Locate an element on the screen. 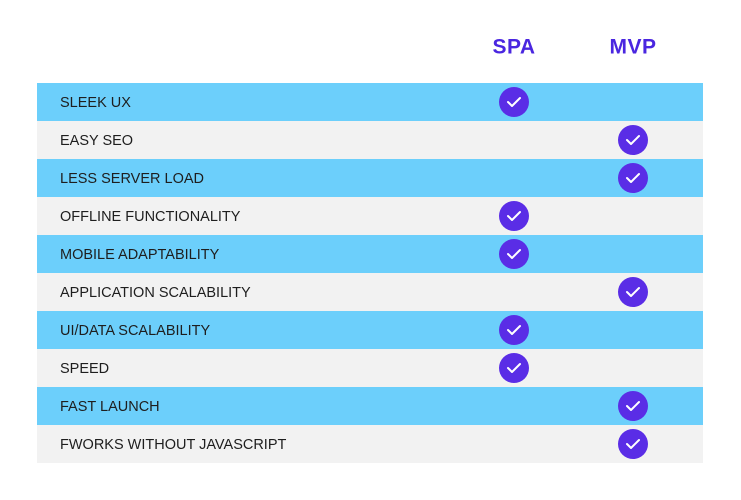 The image size is (741, 500). row-label: APPLICATION SCALABILITY is located at coordinates (155, 293).